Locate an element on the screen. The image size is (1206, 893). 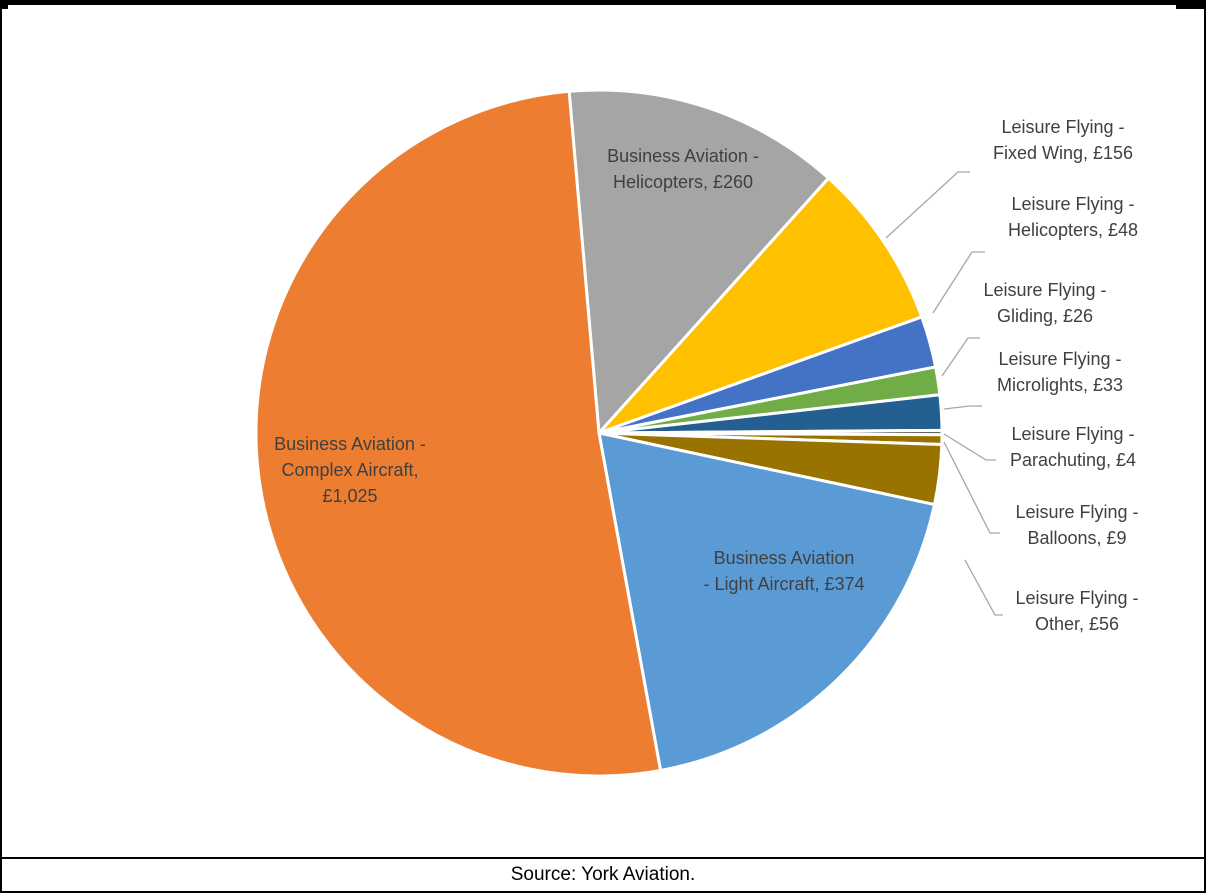
frame-left-border is located at coordinates (1, 446).